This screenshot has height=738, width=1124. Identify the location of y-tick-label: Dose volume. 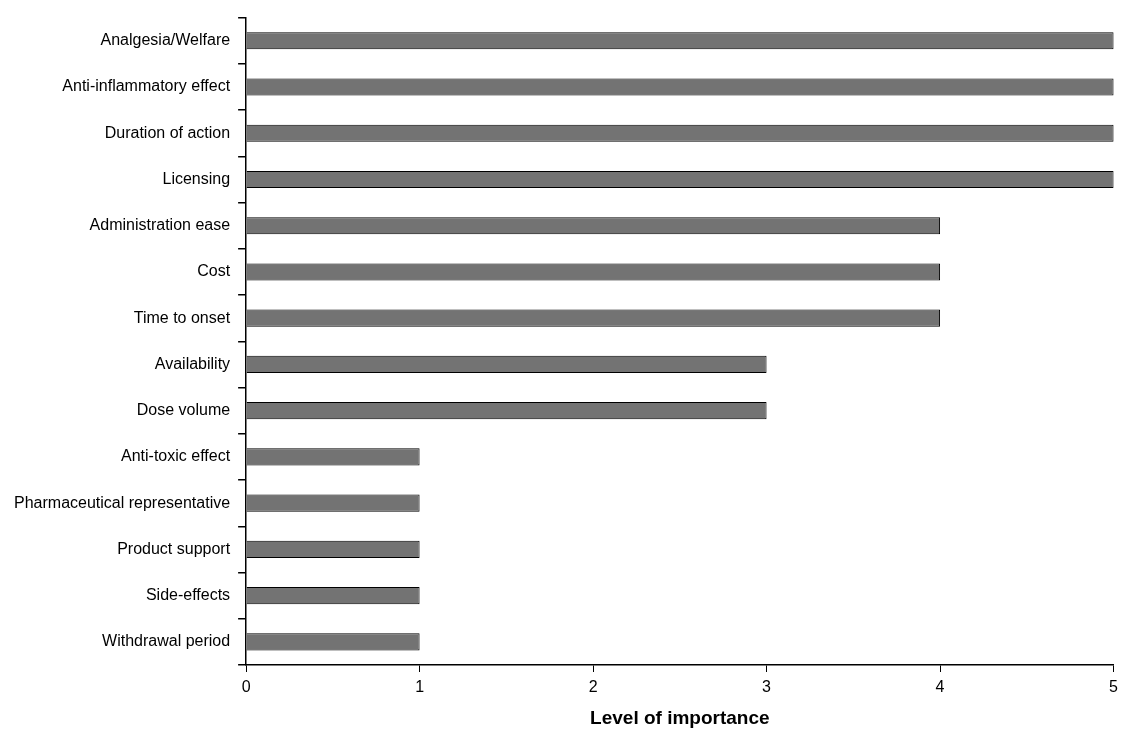
(183, 410).